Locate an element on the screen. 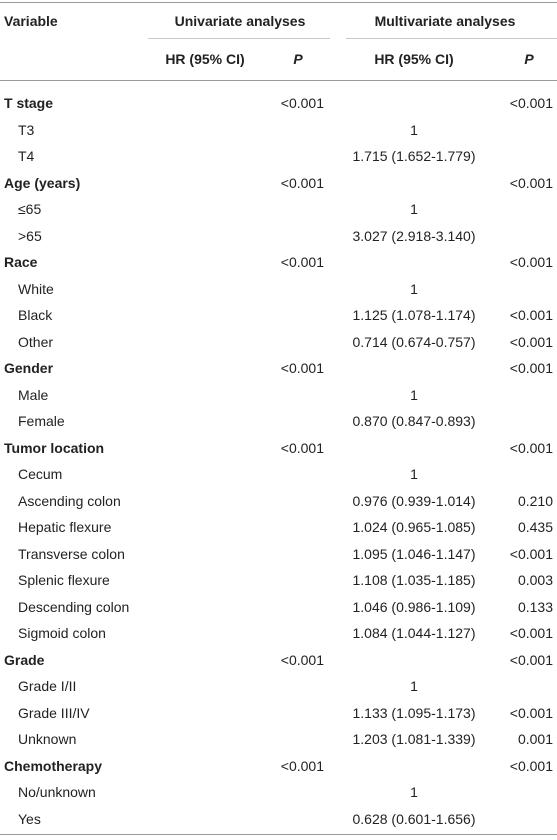  multi-hr-cell: 1.133 (1.095-1.173) is located at coordinates (414, 712).